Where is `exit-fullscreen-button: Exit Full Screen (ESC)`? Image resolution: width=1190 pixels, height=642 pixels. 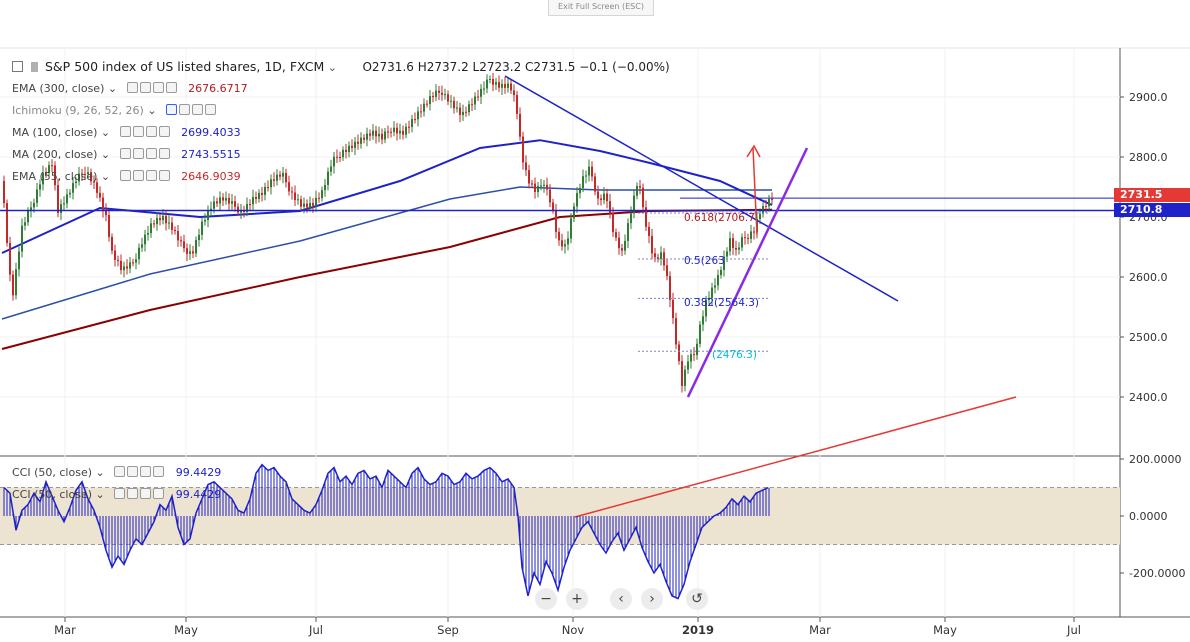 exit-fullscreen-button: Exit Full Screen (ESC) is located at coordinates (601, 8).